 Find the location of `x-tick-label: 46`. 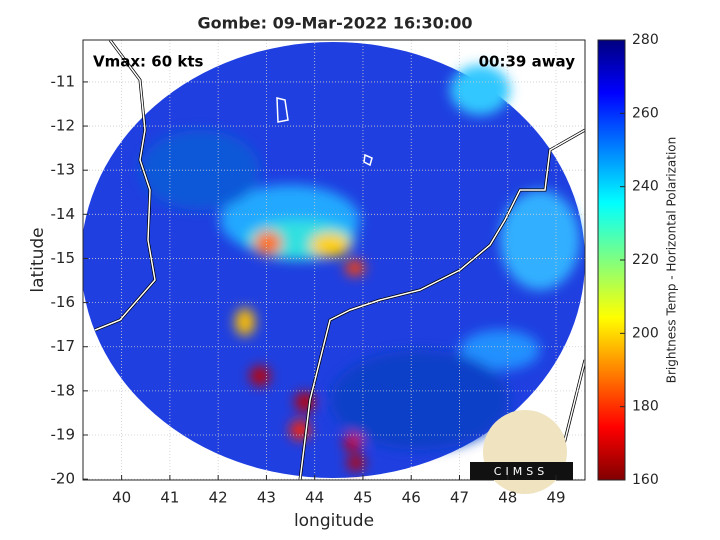

x-tick-label: 46 is located at coordinates (411, 498).